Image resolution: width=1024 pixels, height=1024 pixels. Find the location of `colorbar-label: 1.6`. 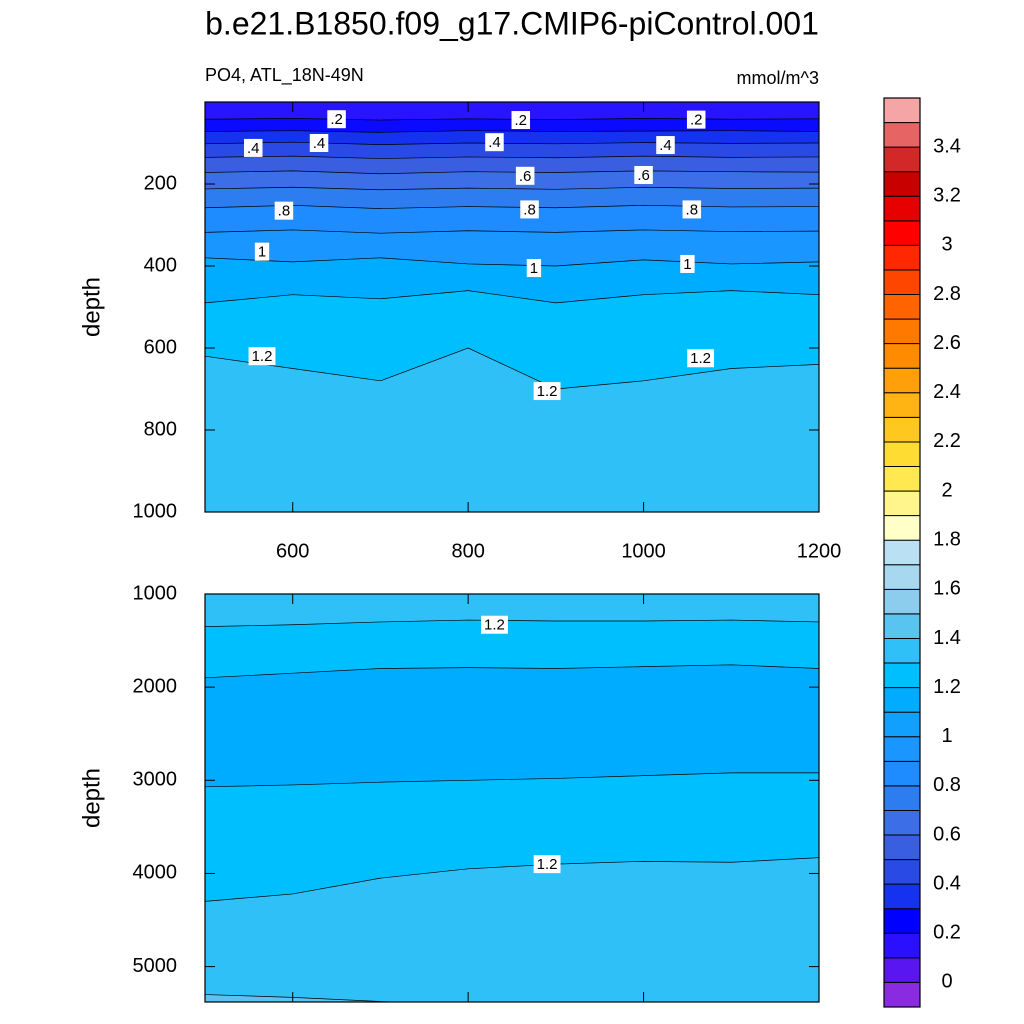

colorbar-label: 1.6 is located at coordinates (947, 589).